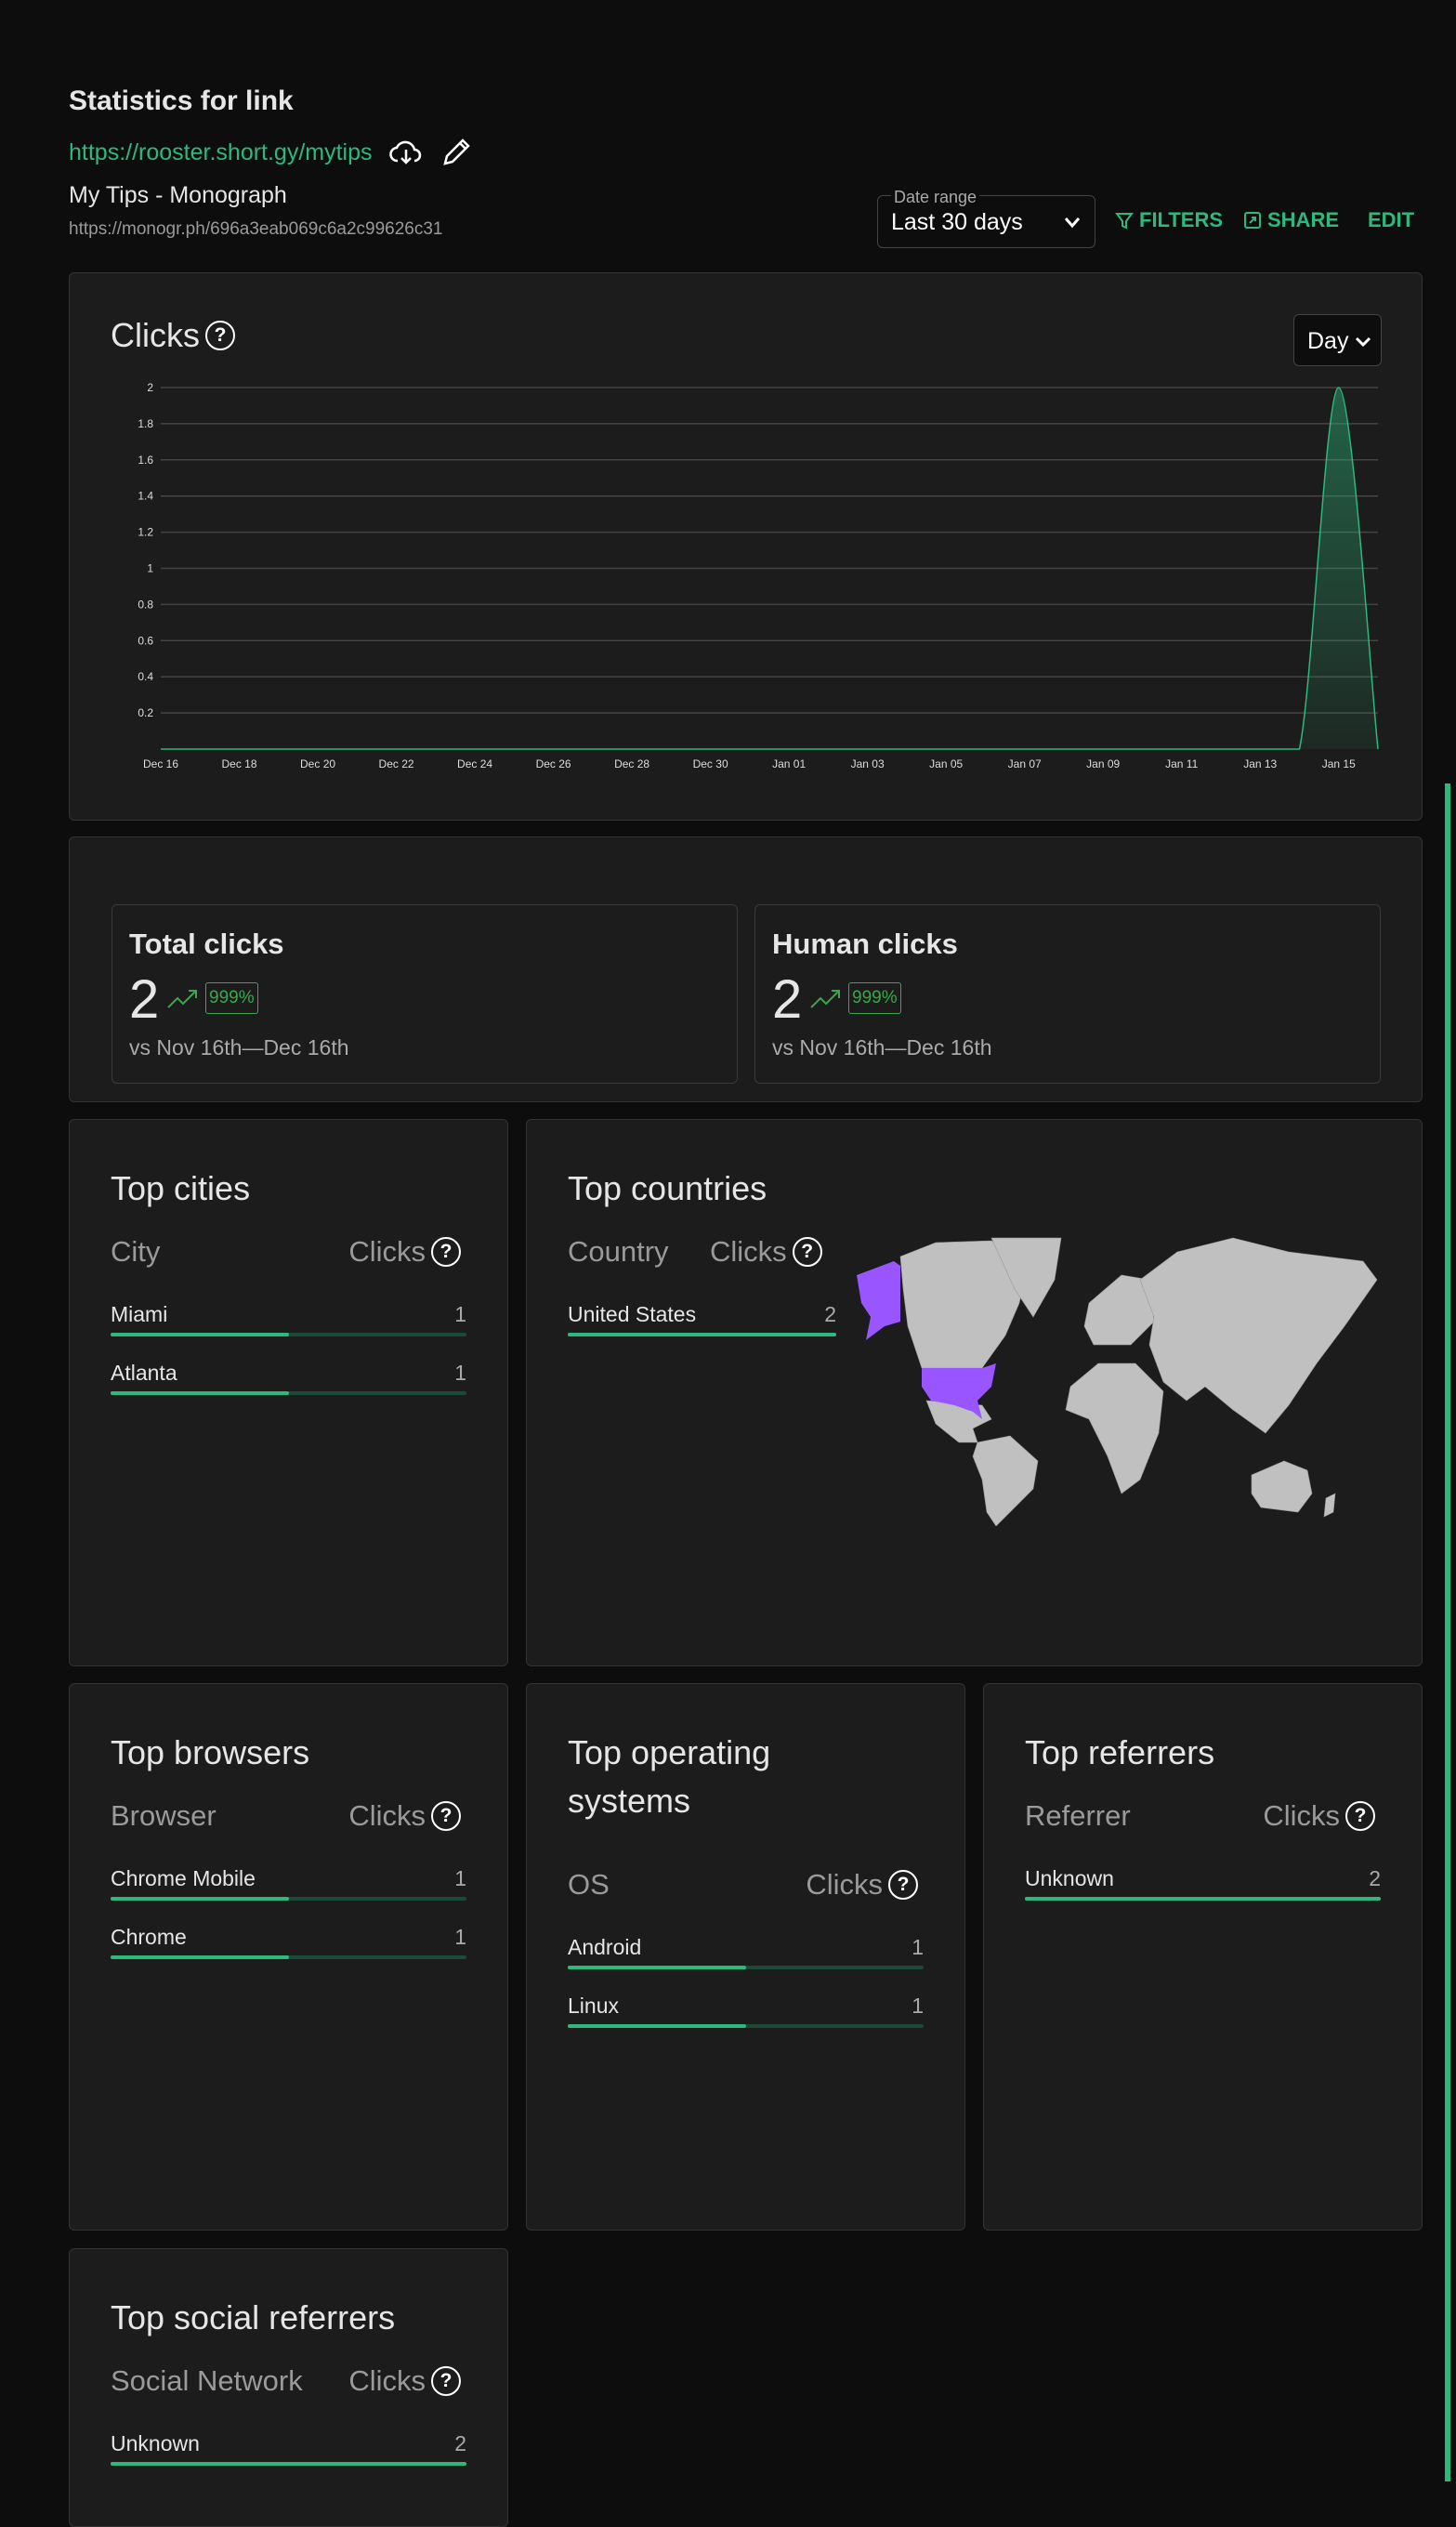  I want to click on item-name: Android, so click(605, 1947).